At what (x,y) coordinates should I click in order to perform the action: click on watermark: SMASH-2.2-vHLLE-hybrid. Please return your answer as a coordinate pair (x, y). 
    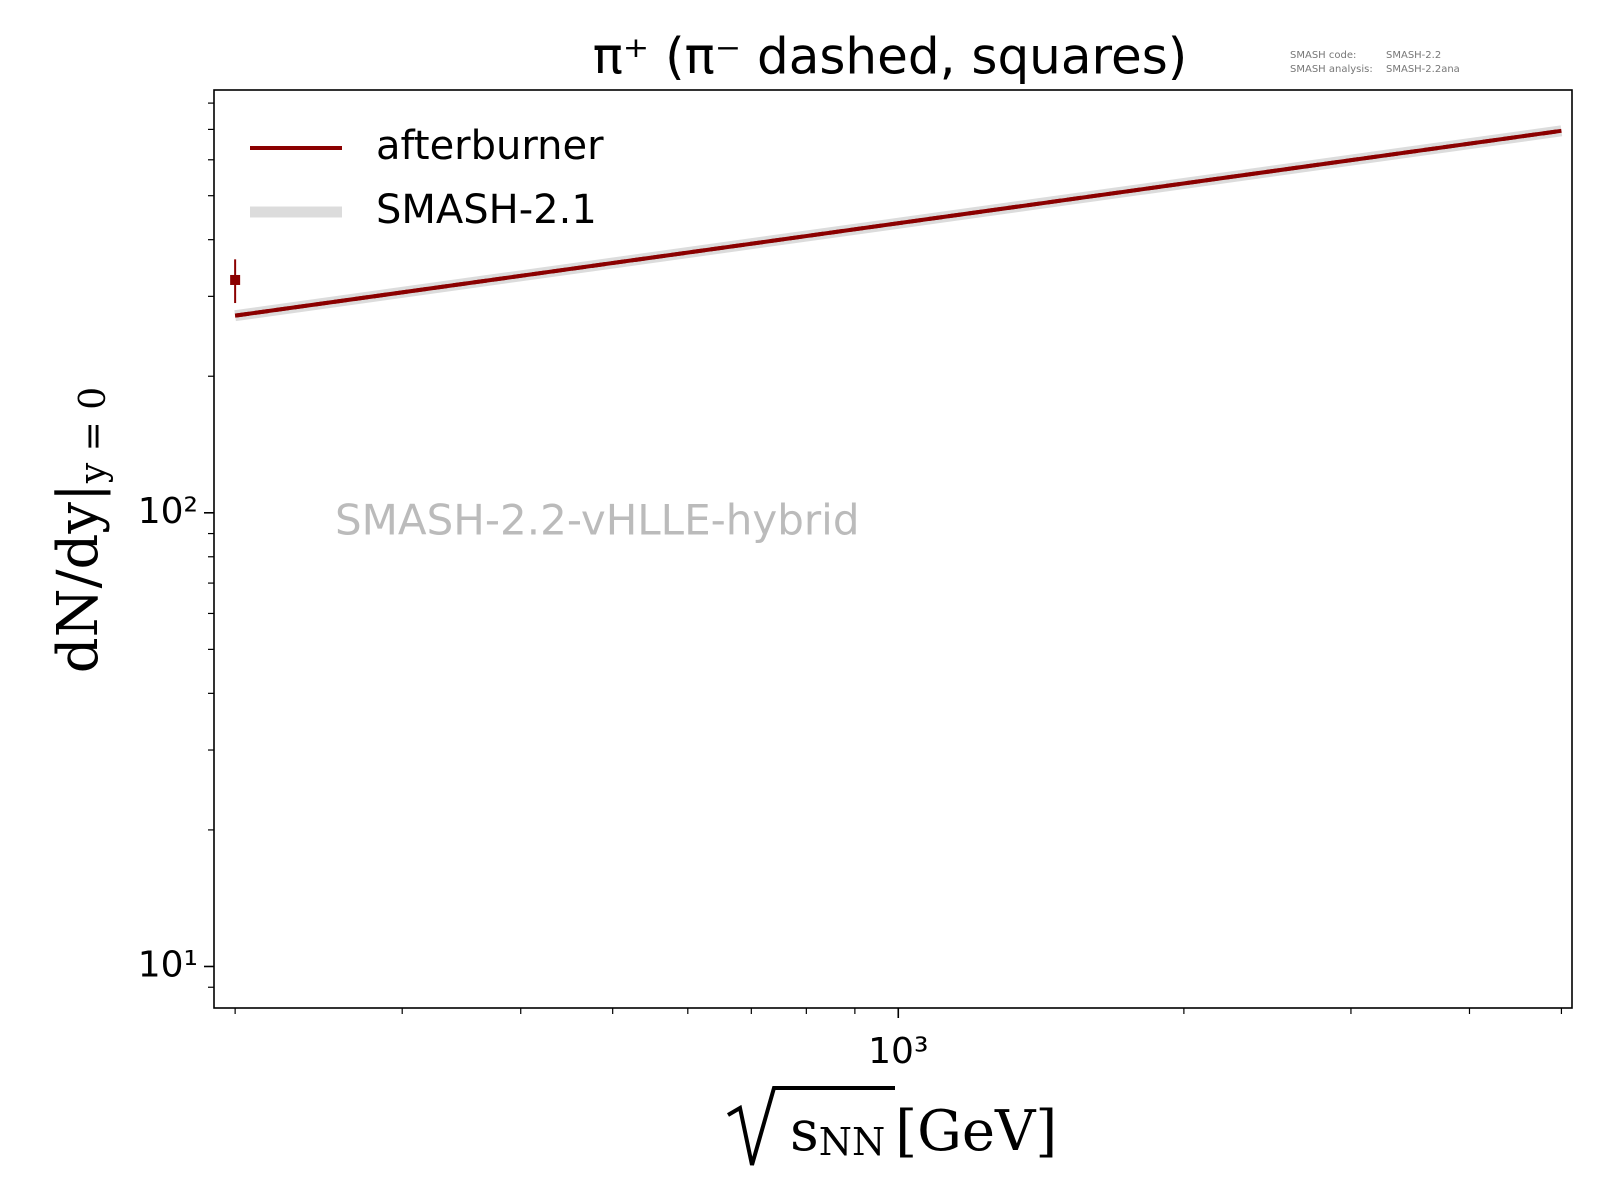
    Looking at the image, I should click on (597, 520).